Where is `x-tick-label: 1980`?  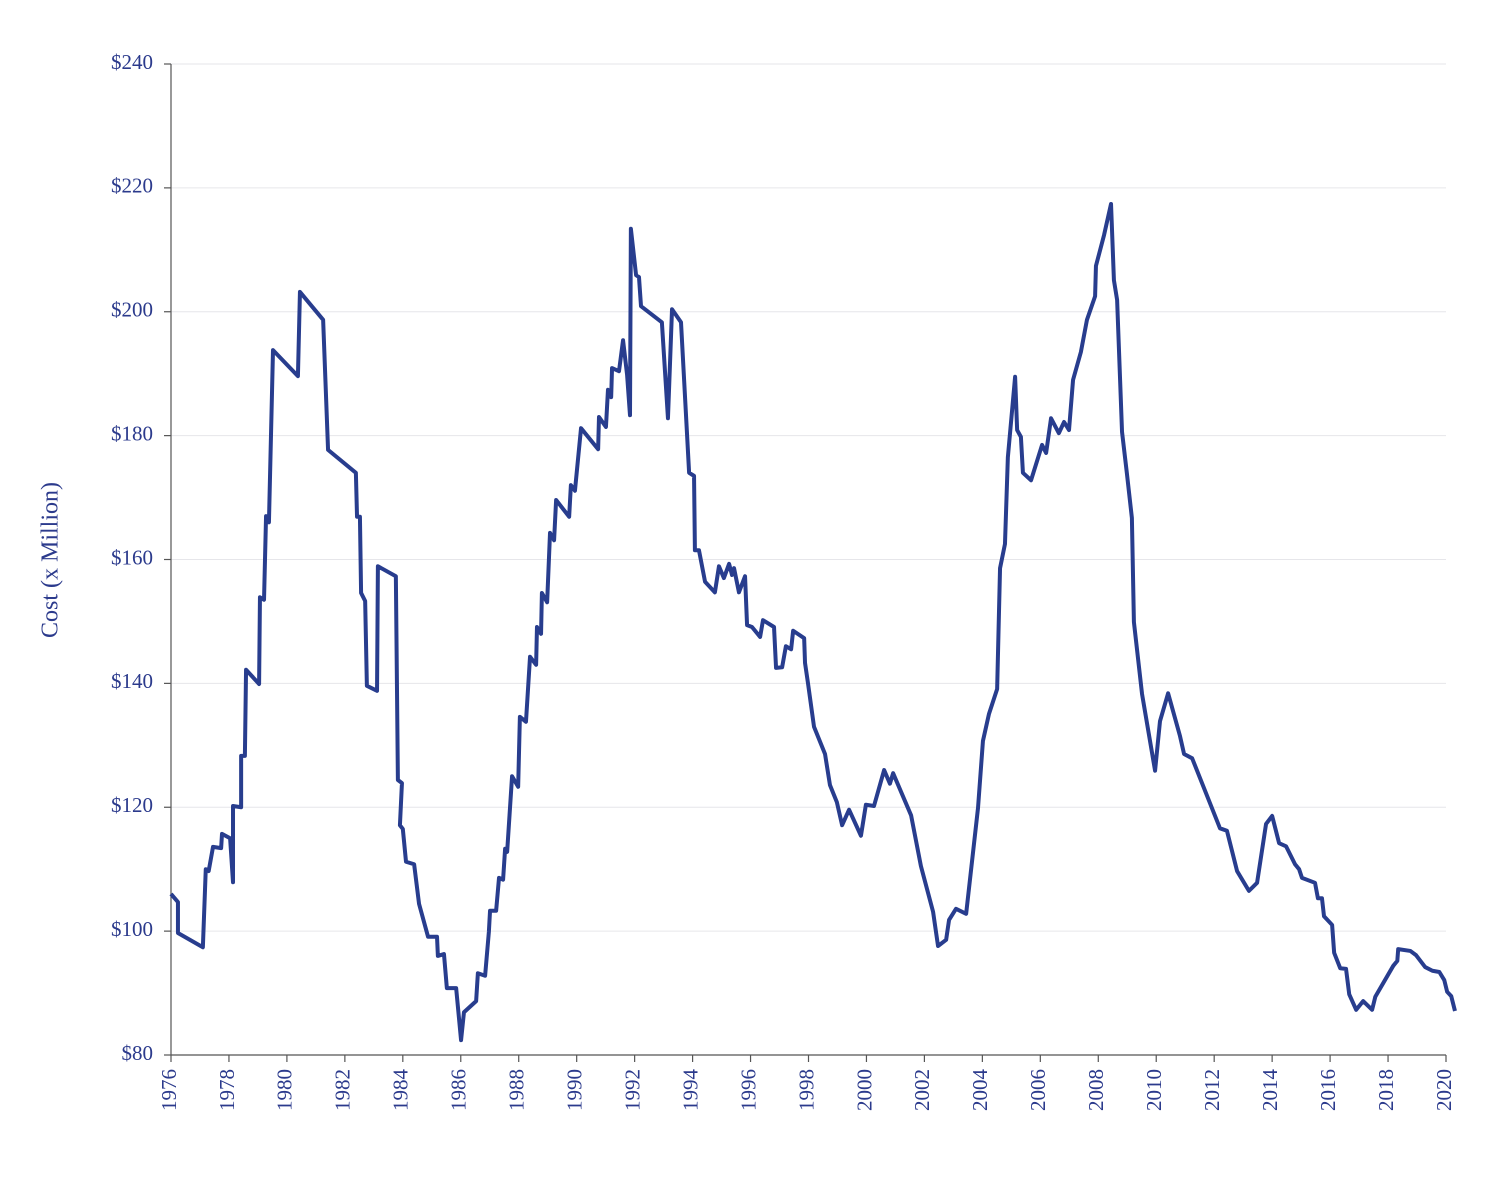
x-tick-label: 1980 is located at coordinates (285, 1090).